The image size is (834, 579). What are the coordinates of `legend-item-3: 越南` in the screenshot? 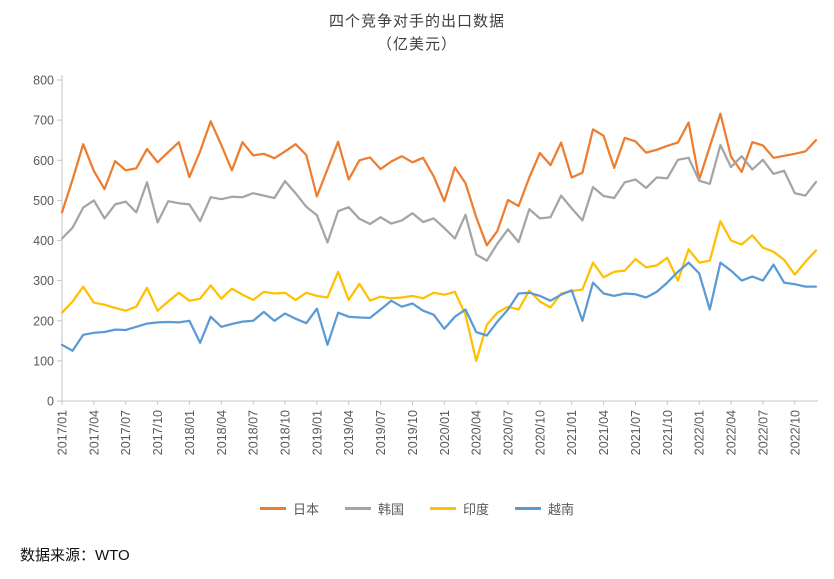 It's located at (544, 508).